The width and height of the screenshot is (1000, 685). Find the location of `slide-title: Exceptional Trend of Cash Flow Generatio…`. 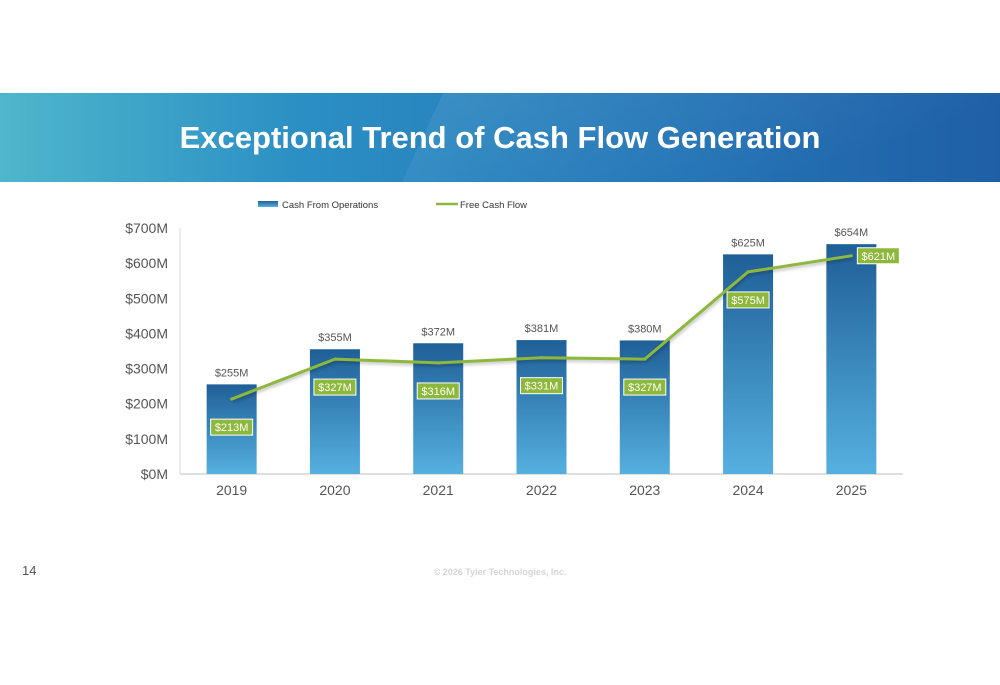

slide-title: Exceptional Trend of Cash Flow Generatio… is located at coordinates (500, 137).